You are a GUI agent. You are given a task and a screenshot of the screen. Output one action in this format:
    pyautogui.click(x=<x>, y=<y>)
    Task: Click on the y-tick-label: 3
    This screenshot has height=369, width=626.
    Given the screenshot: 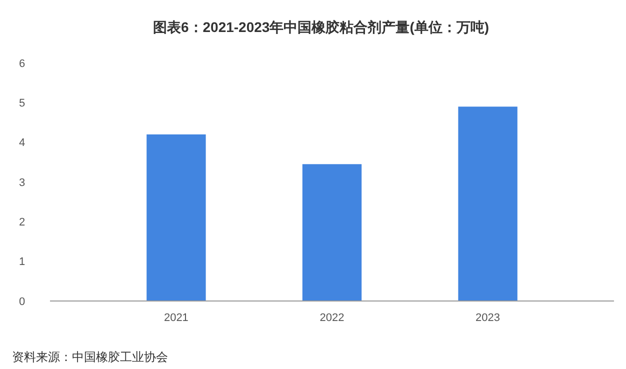 What is the action you would take?
    pyautogui.click(x=22, y=182)
    